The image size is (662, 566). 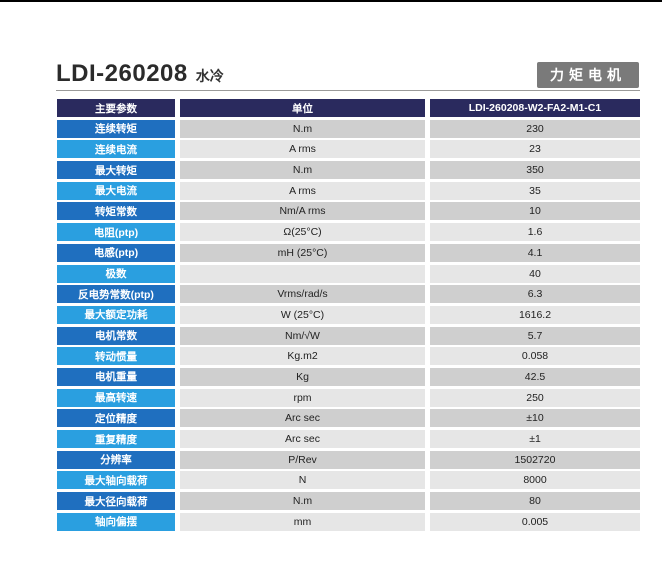 What do you see at coordinates (116, 335) in the screenshot?
I see `param-cell: 电机常数` at bounding box center [116, 335].